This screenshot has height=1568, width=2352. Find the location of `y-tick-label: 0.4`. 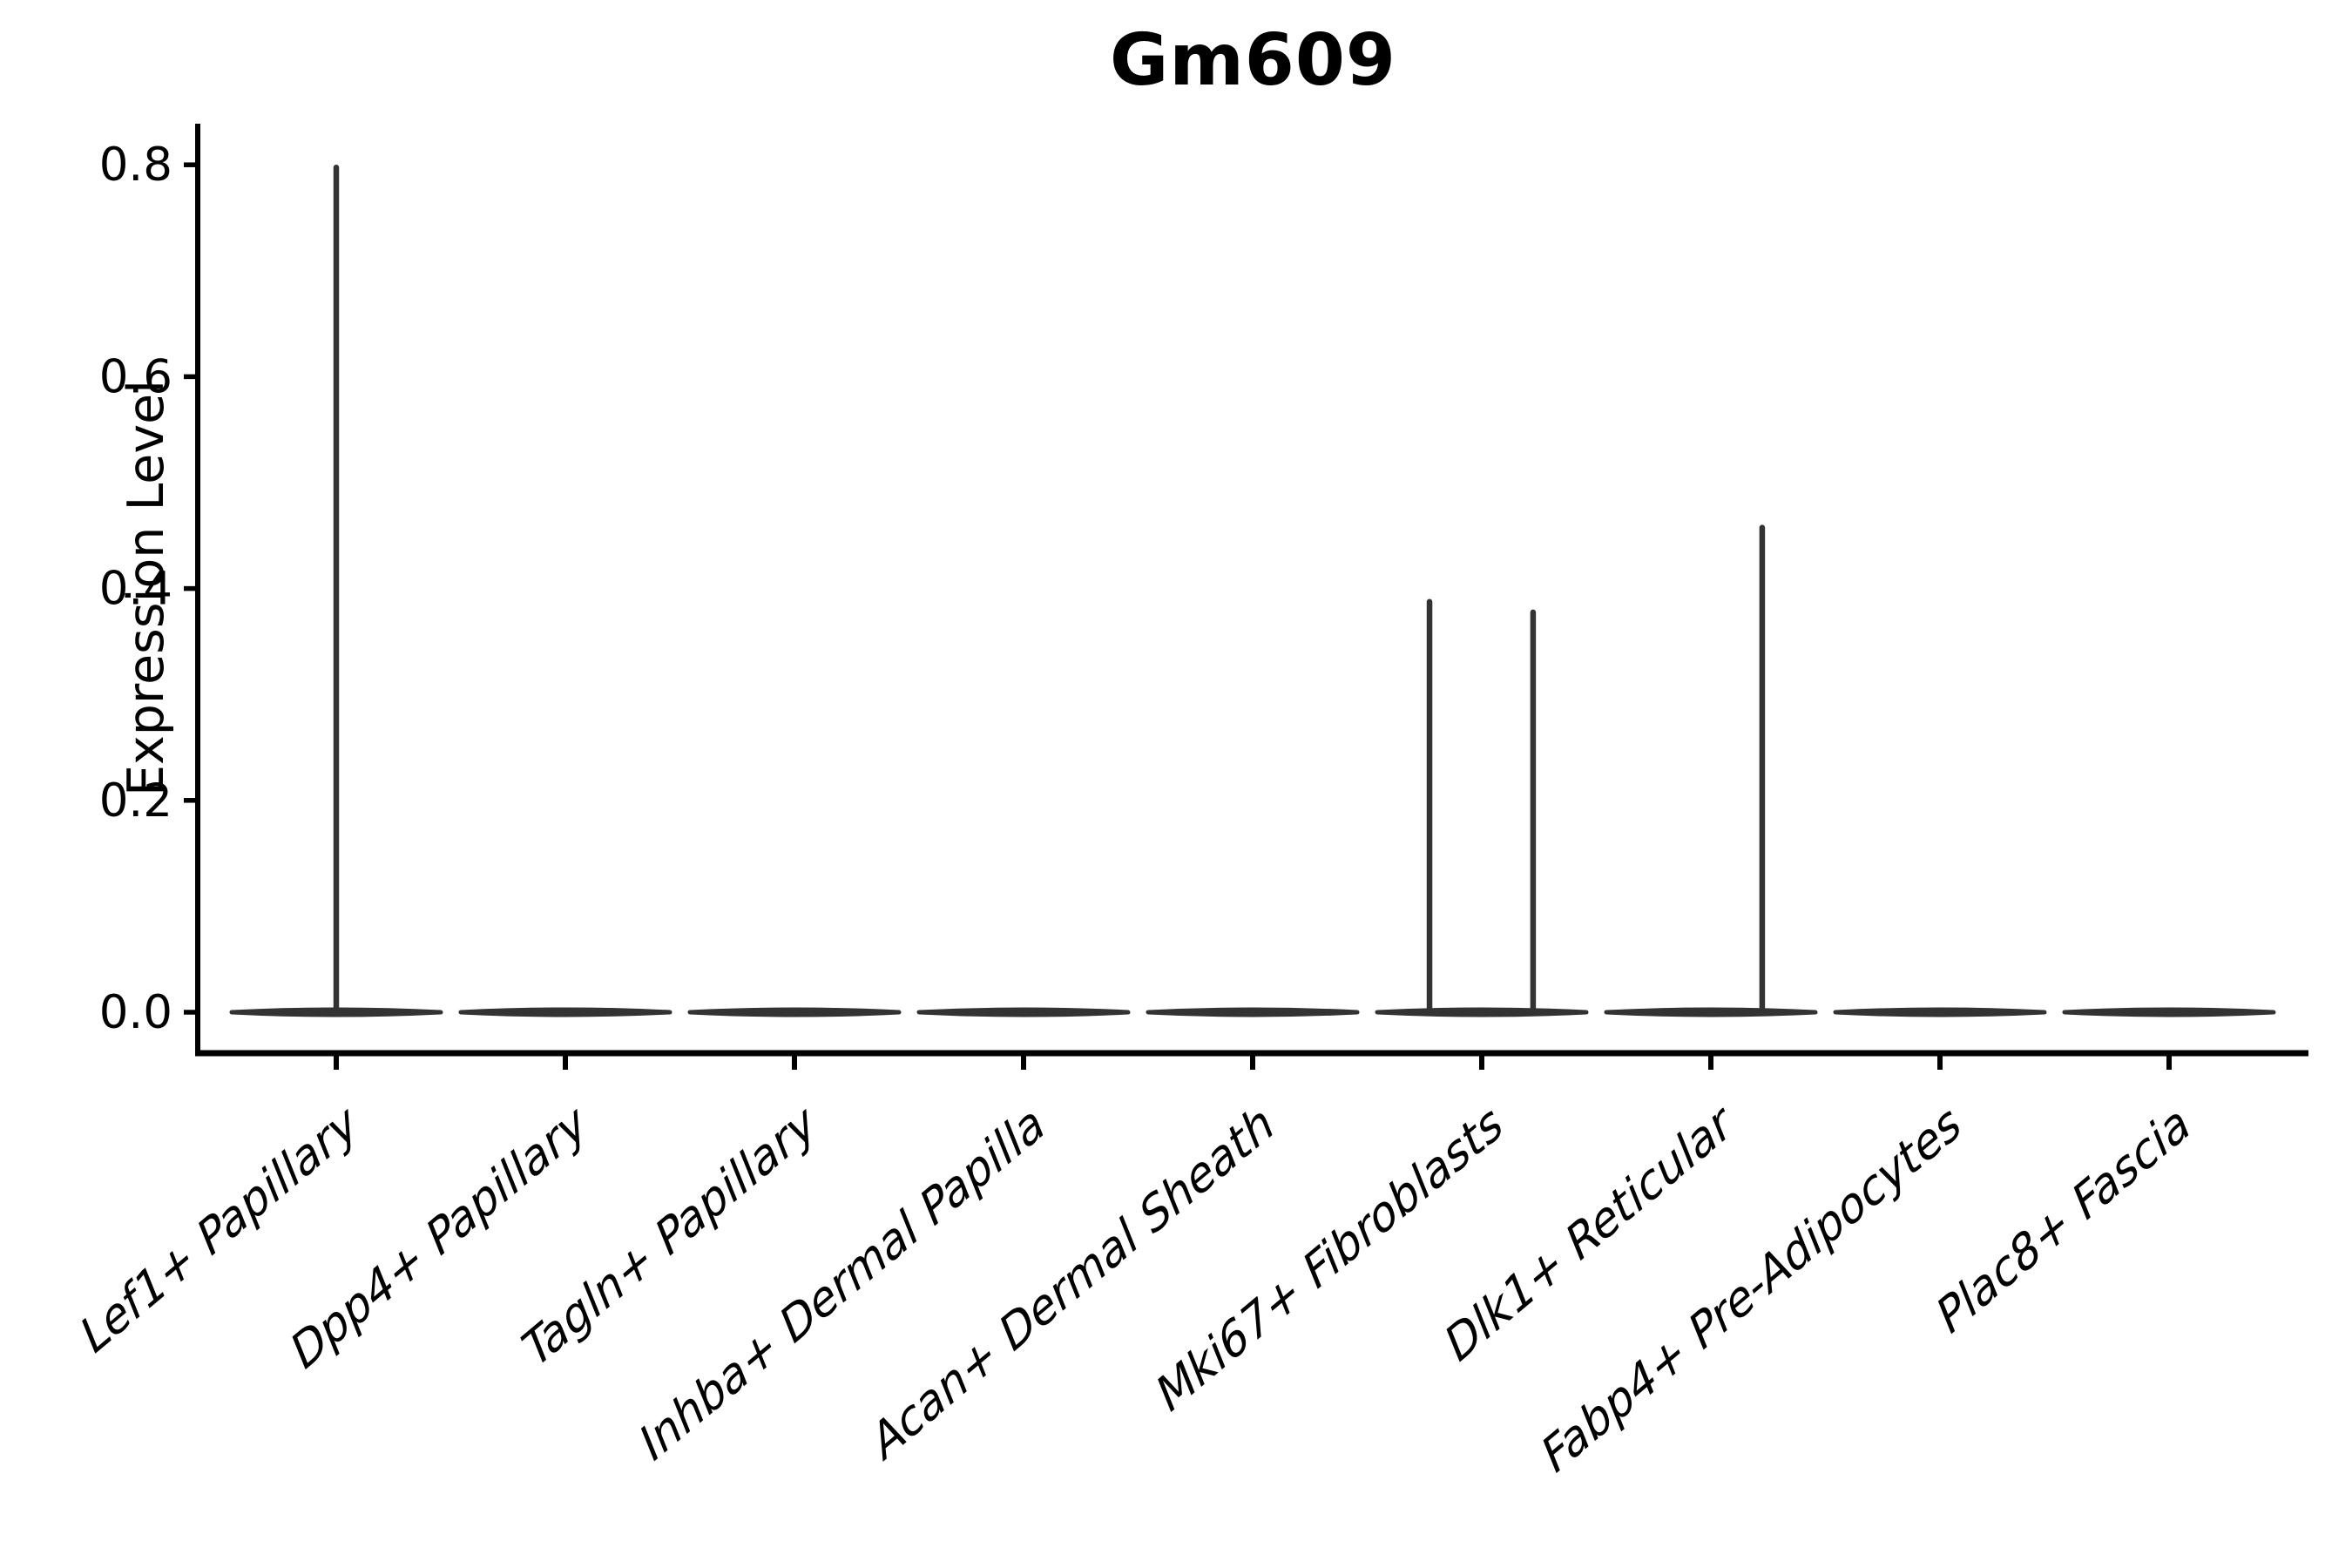

y-tick-label: 0.4 is located at coordinates (135, 589).